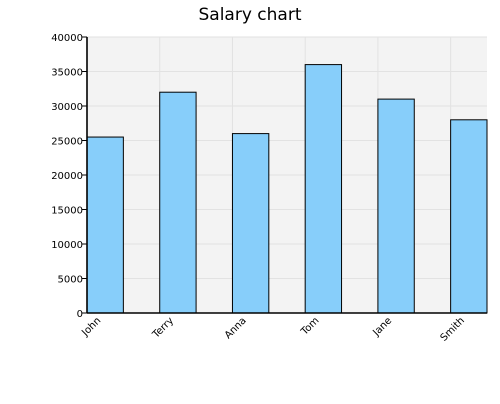  Describe the element at coordinates (163, 328) in the screenshot. I see `x-tick-label: Terry` at that location.